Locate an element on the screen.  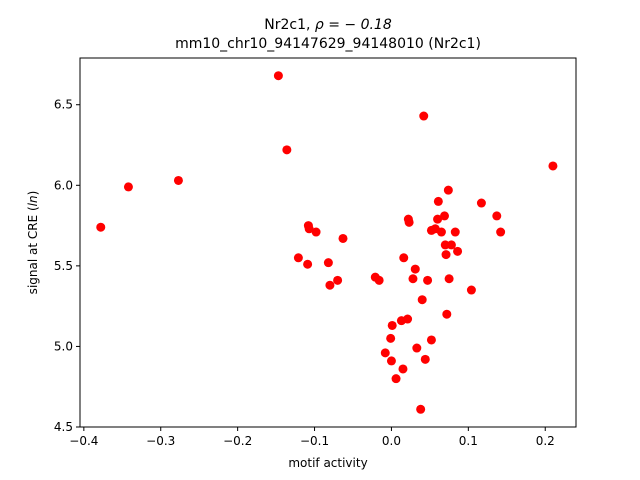
y-tick-label: 6.0 is located at coordinates (63, 185).